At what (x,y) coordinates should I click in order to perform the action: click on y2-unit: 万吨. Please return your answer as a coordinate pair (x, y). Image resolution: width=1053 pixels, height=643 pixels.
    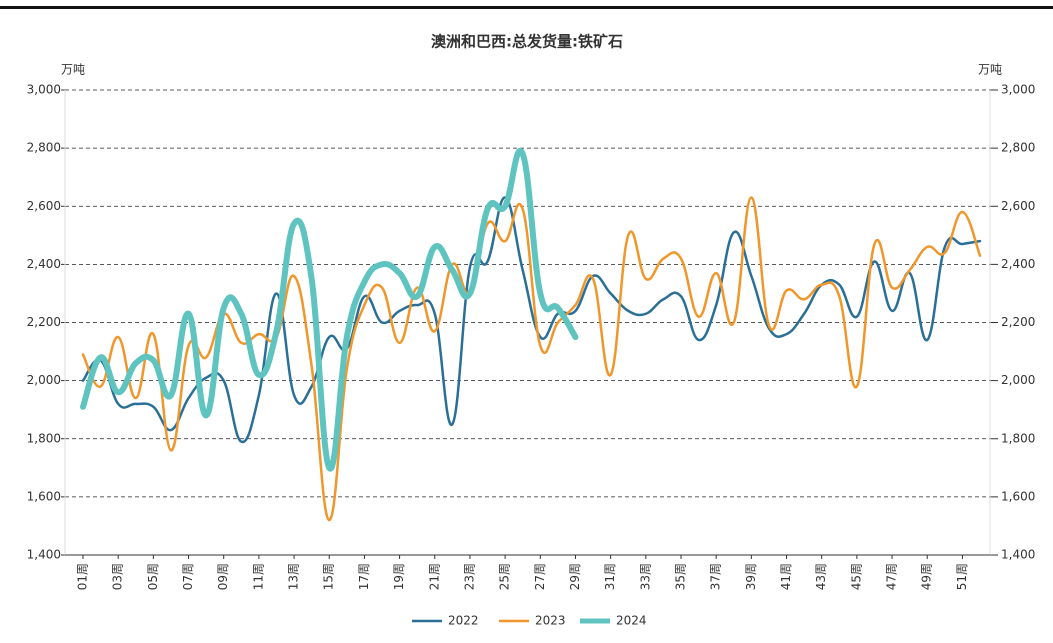
    Looking at the image, I should click on (990, 70).